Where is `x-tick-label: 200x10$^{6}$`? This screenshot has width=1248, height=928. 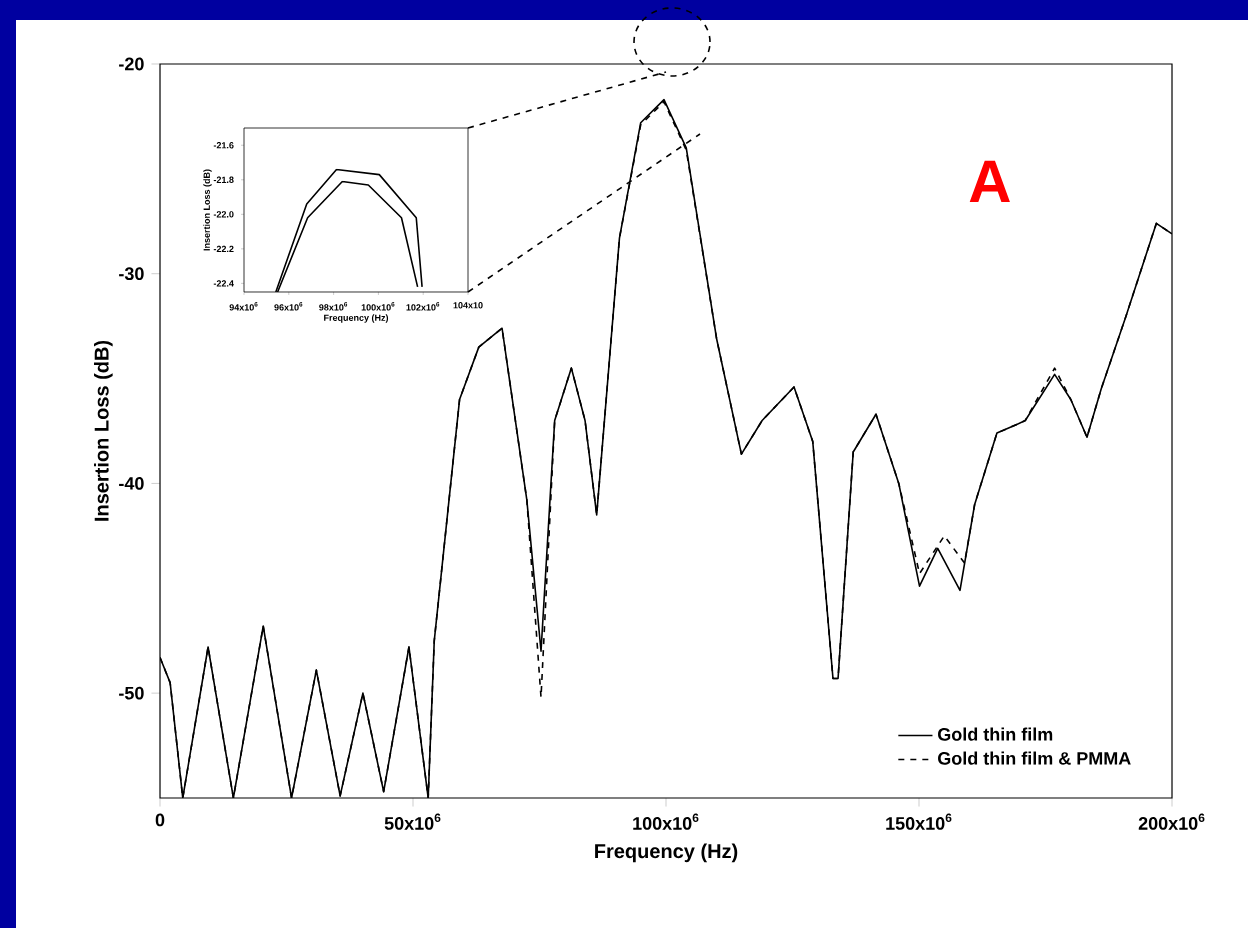 x-tick-label: 200x10$^{6}$ is located at coordinates (1171, 821).